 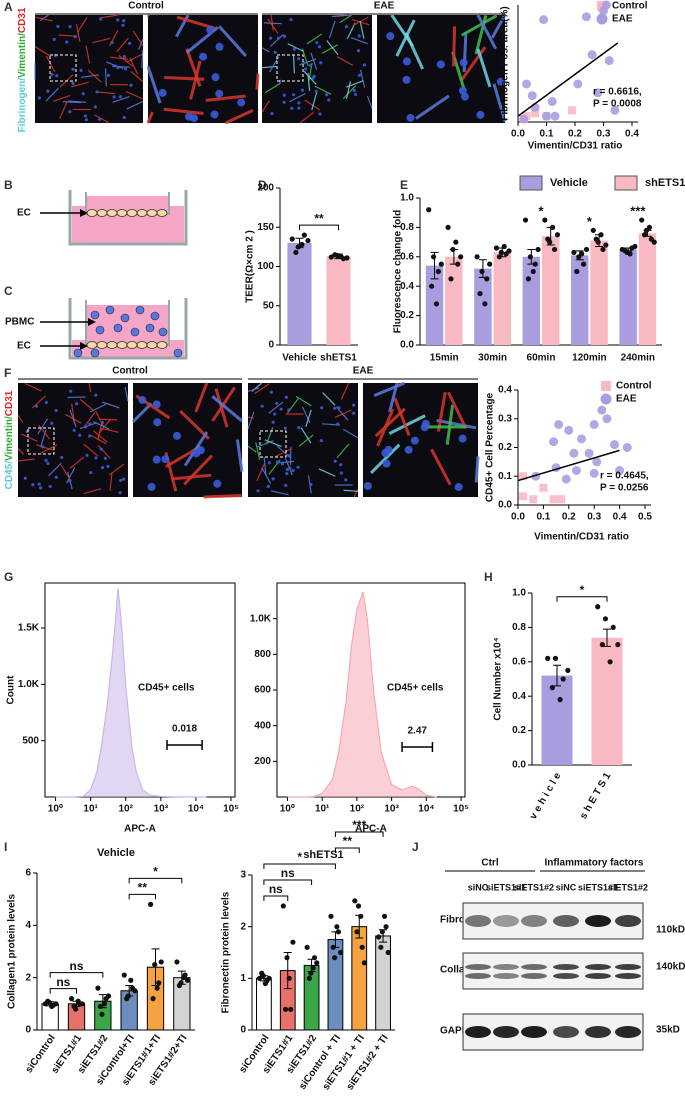 What do you see at coordinates (407, 256) in the screenshot?
I see `y-tick-label: 0.6` at bounding box center [407, 256].